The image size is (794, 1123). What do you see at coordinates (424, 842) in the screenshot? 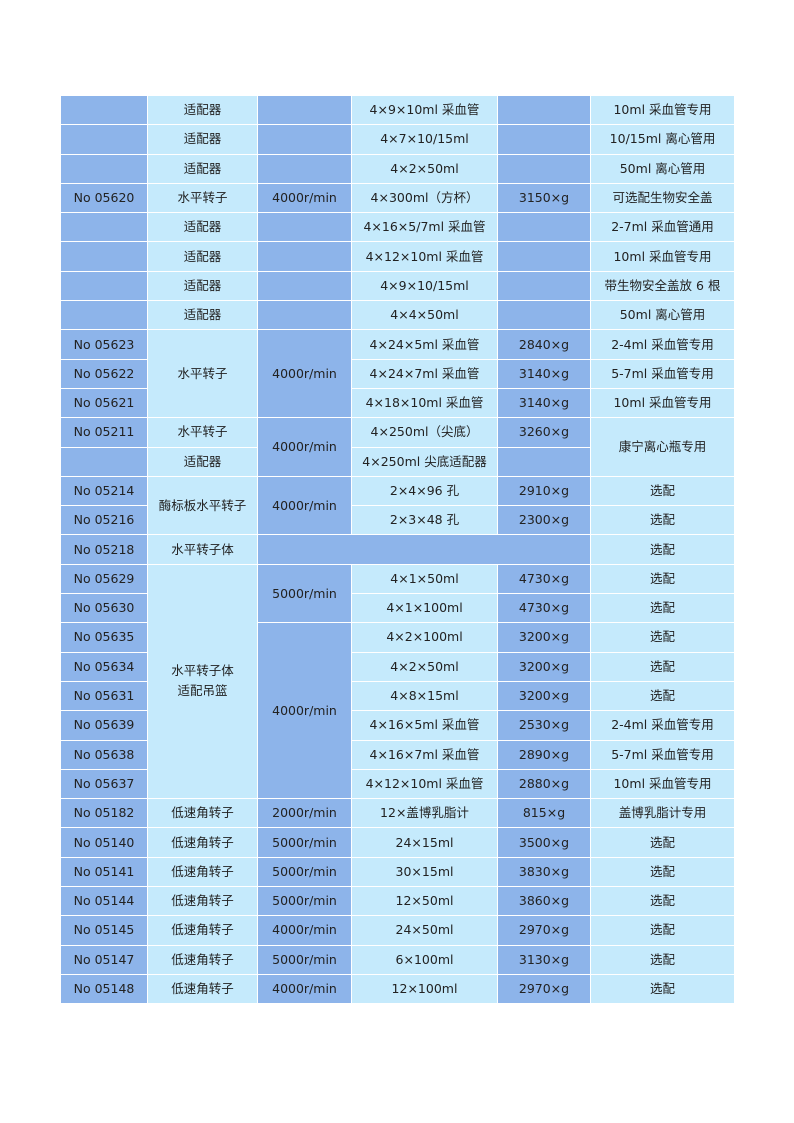
I see `capacity-cell: 24×15ml` at bounding box center [424, 842].